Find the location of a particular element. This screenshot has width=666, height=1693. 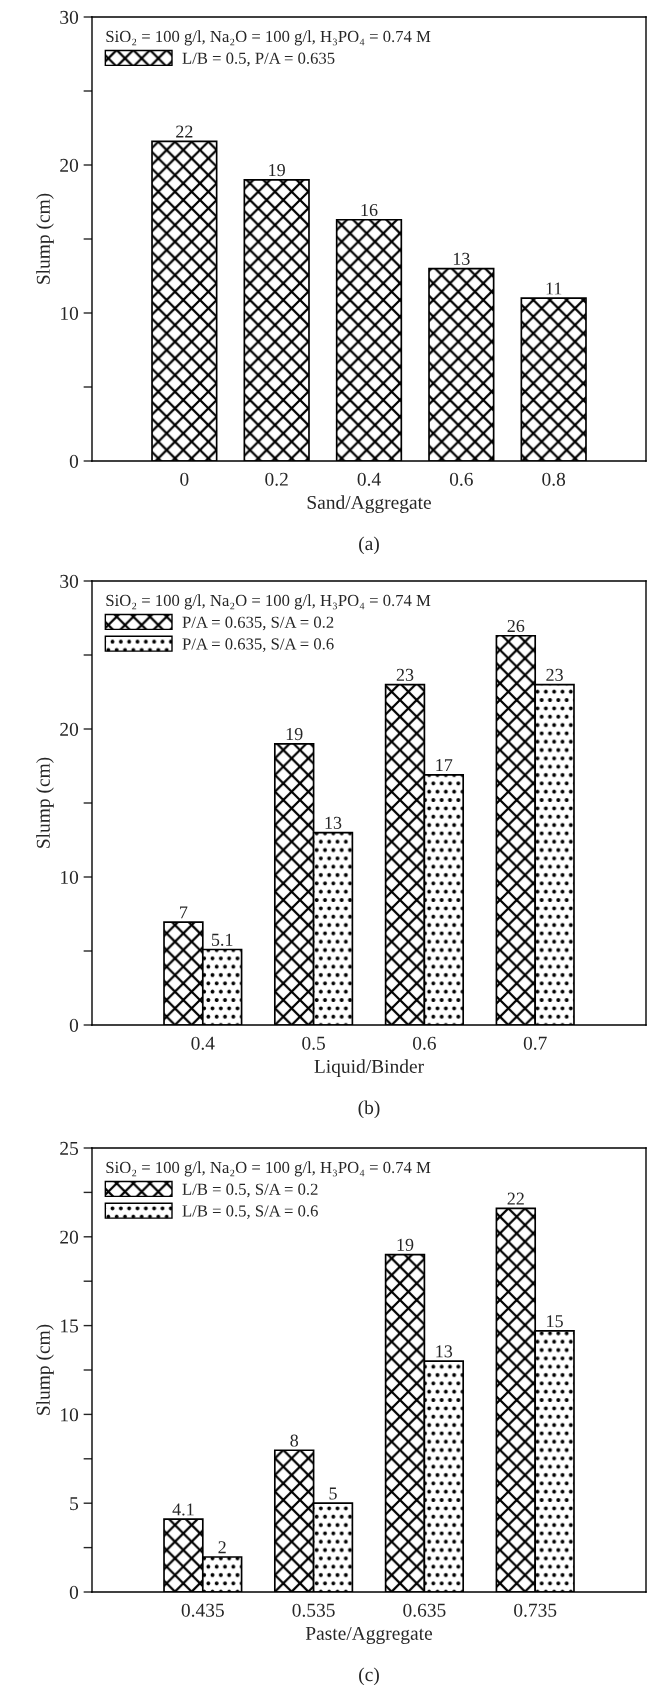

data-label: 17 is located at coordinates (444, 765).